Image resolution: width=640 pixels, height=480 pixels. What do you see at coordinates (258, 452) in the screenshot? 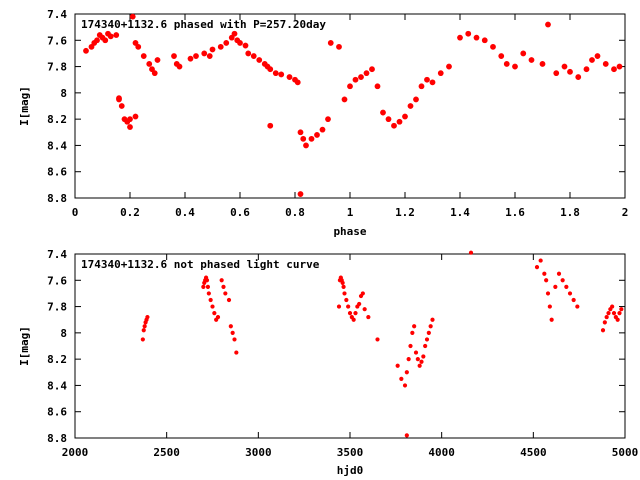
I see `x-tick-label: 3000` at bounding box center [258, 452].